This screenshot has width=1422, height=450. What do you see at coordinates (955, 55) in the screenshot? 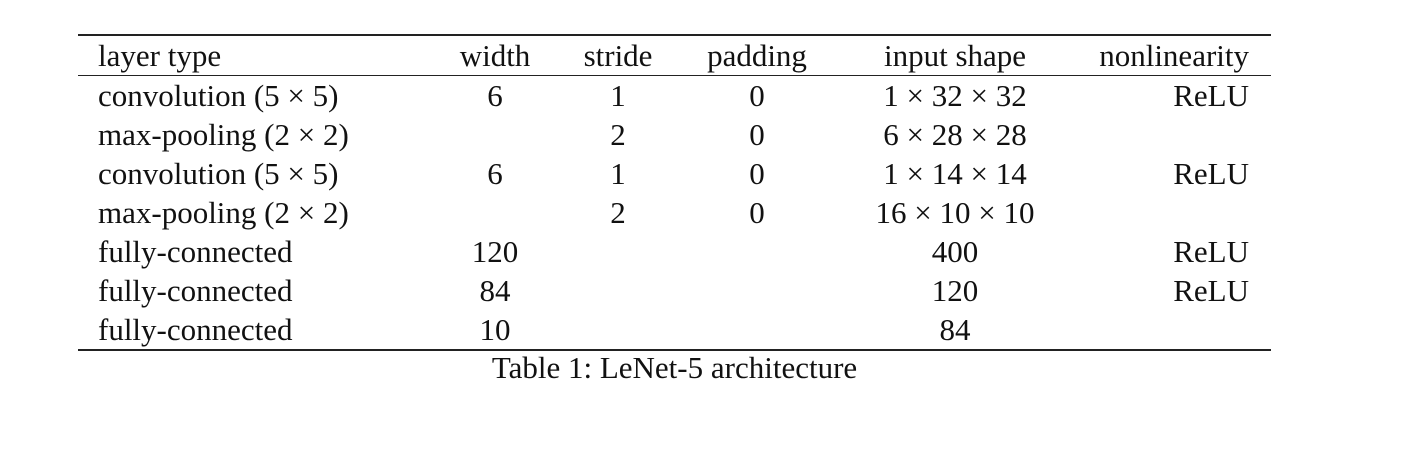
I see `header-input-shape: input shape` at bounding box center [955, 55].